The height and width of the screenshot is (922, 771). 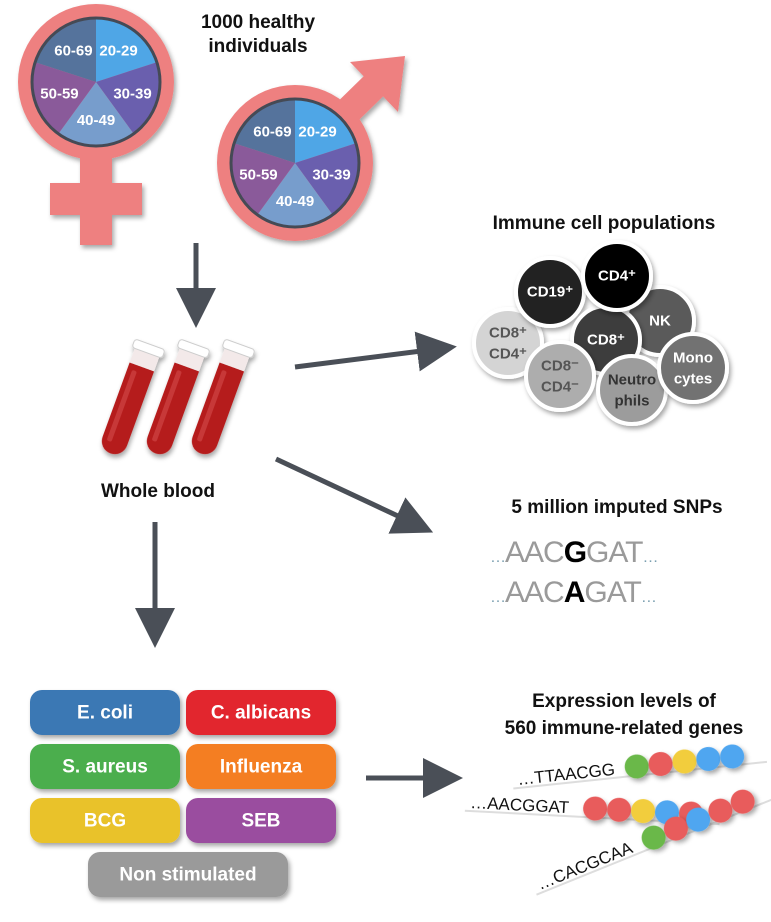 What do you see at coordinates (693, 379) in the screenshot?
I see `cell-label: cytes` at bounding box center [693, 379].